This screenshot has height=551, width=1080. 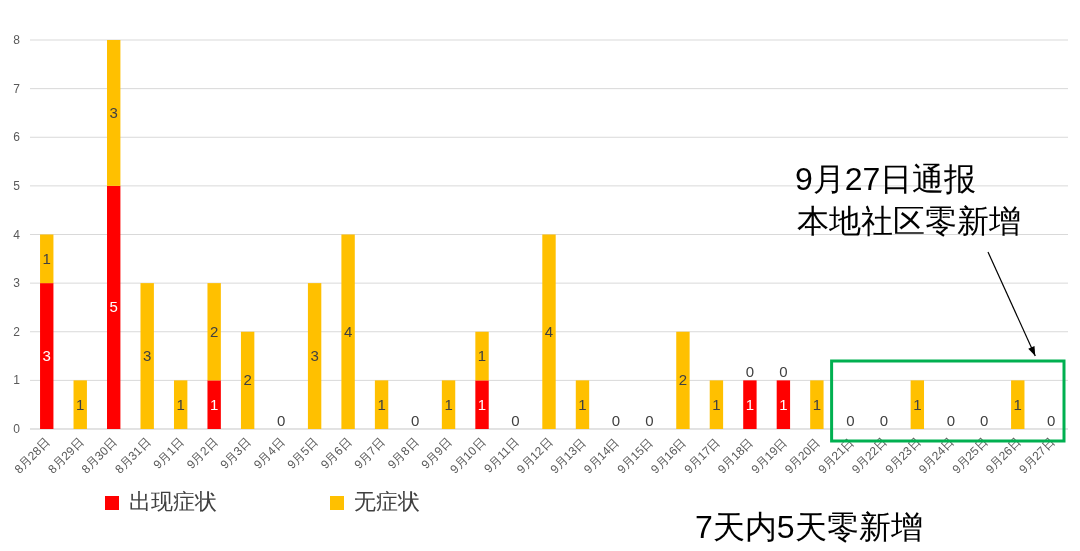 I want to click on y-tick-label: 0, so click(x=17, y=429).